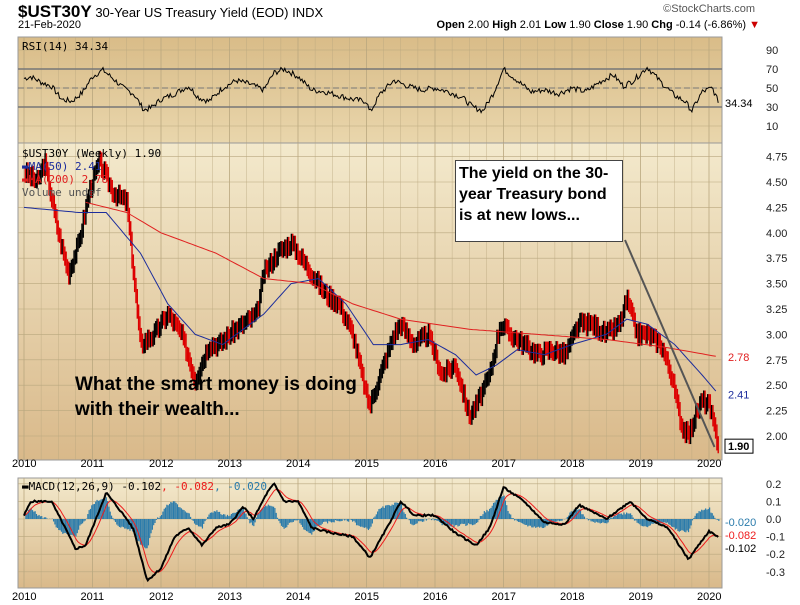 The width and height of the screenshot is (800, 605). I want to click on close-label: Close, so click(608, 25).